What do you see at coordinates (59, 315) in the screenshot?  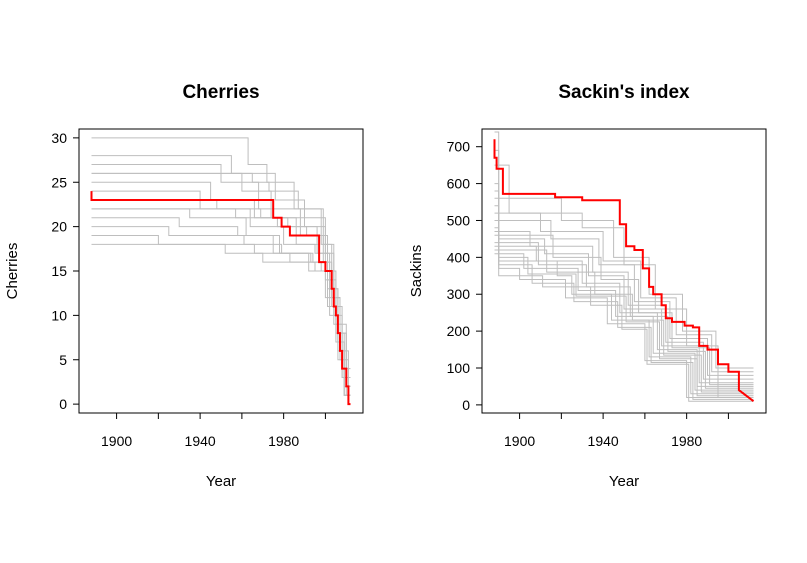 I see `cherries-y-tick-label-10: 10` at bounding box center [59, 315].